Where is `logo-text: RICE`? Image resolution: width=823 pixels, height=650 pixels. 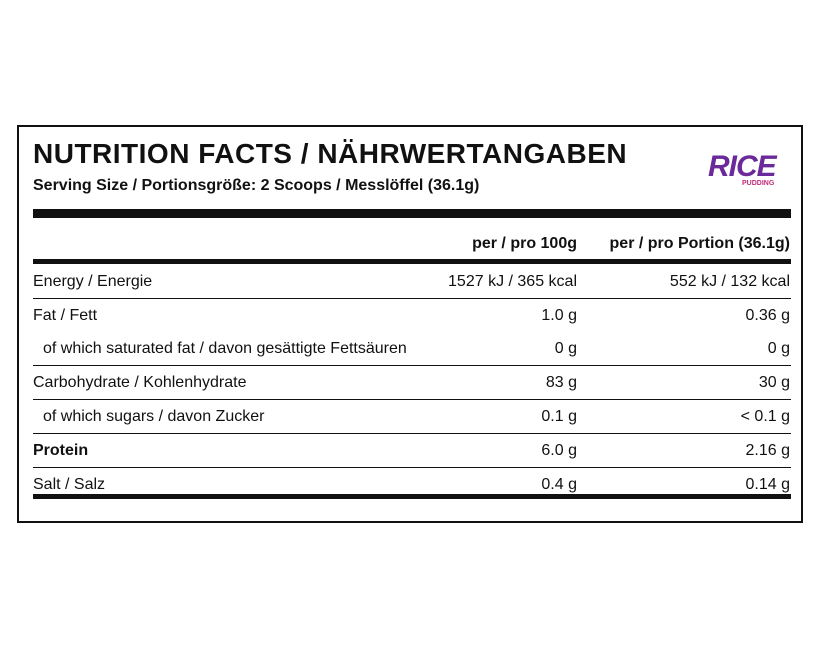 logo-text: RICE is located at coordinates (742, 166).